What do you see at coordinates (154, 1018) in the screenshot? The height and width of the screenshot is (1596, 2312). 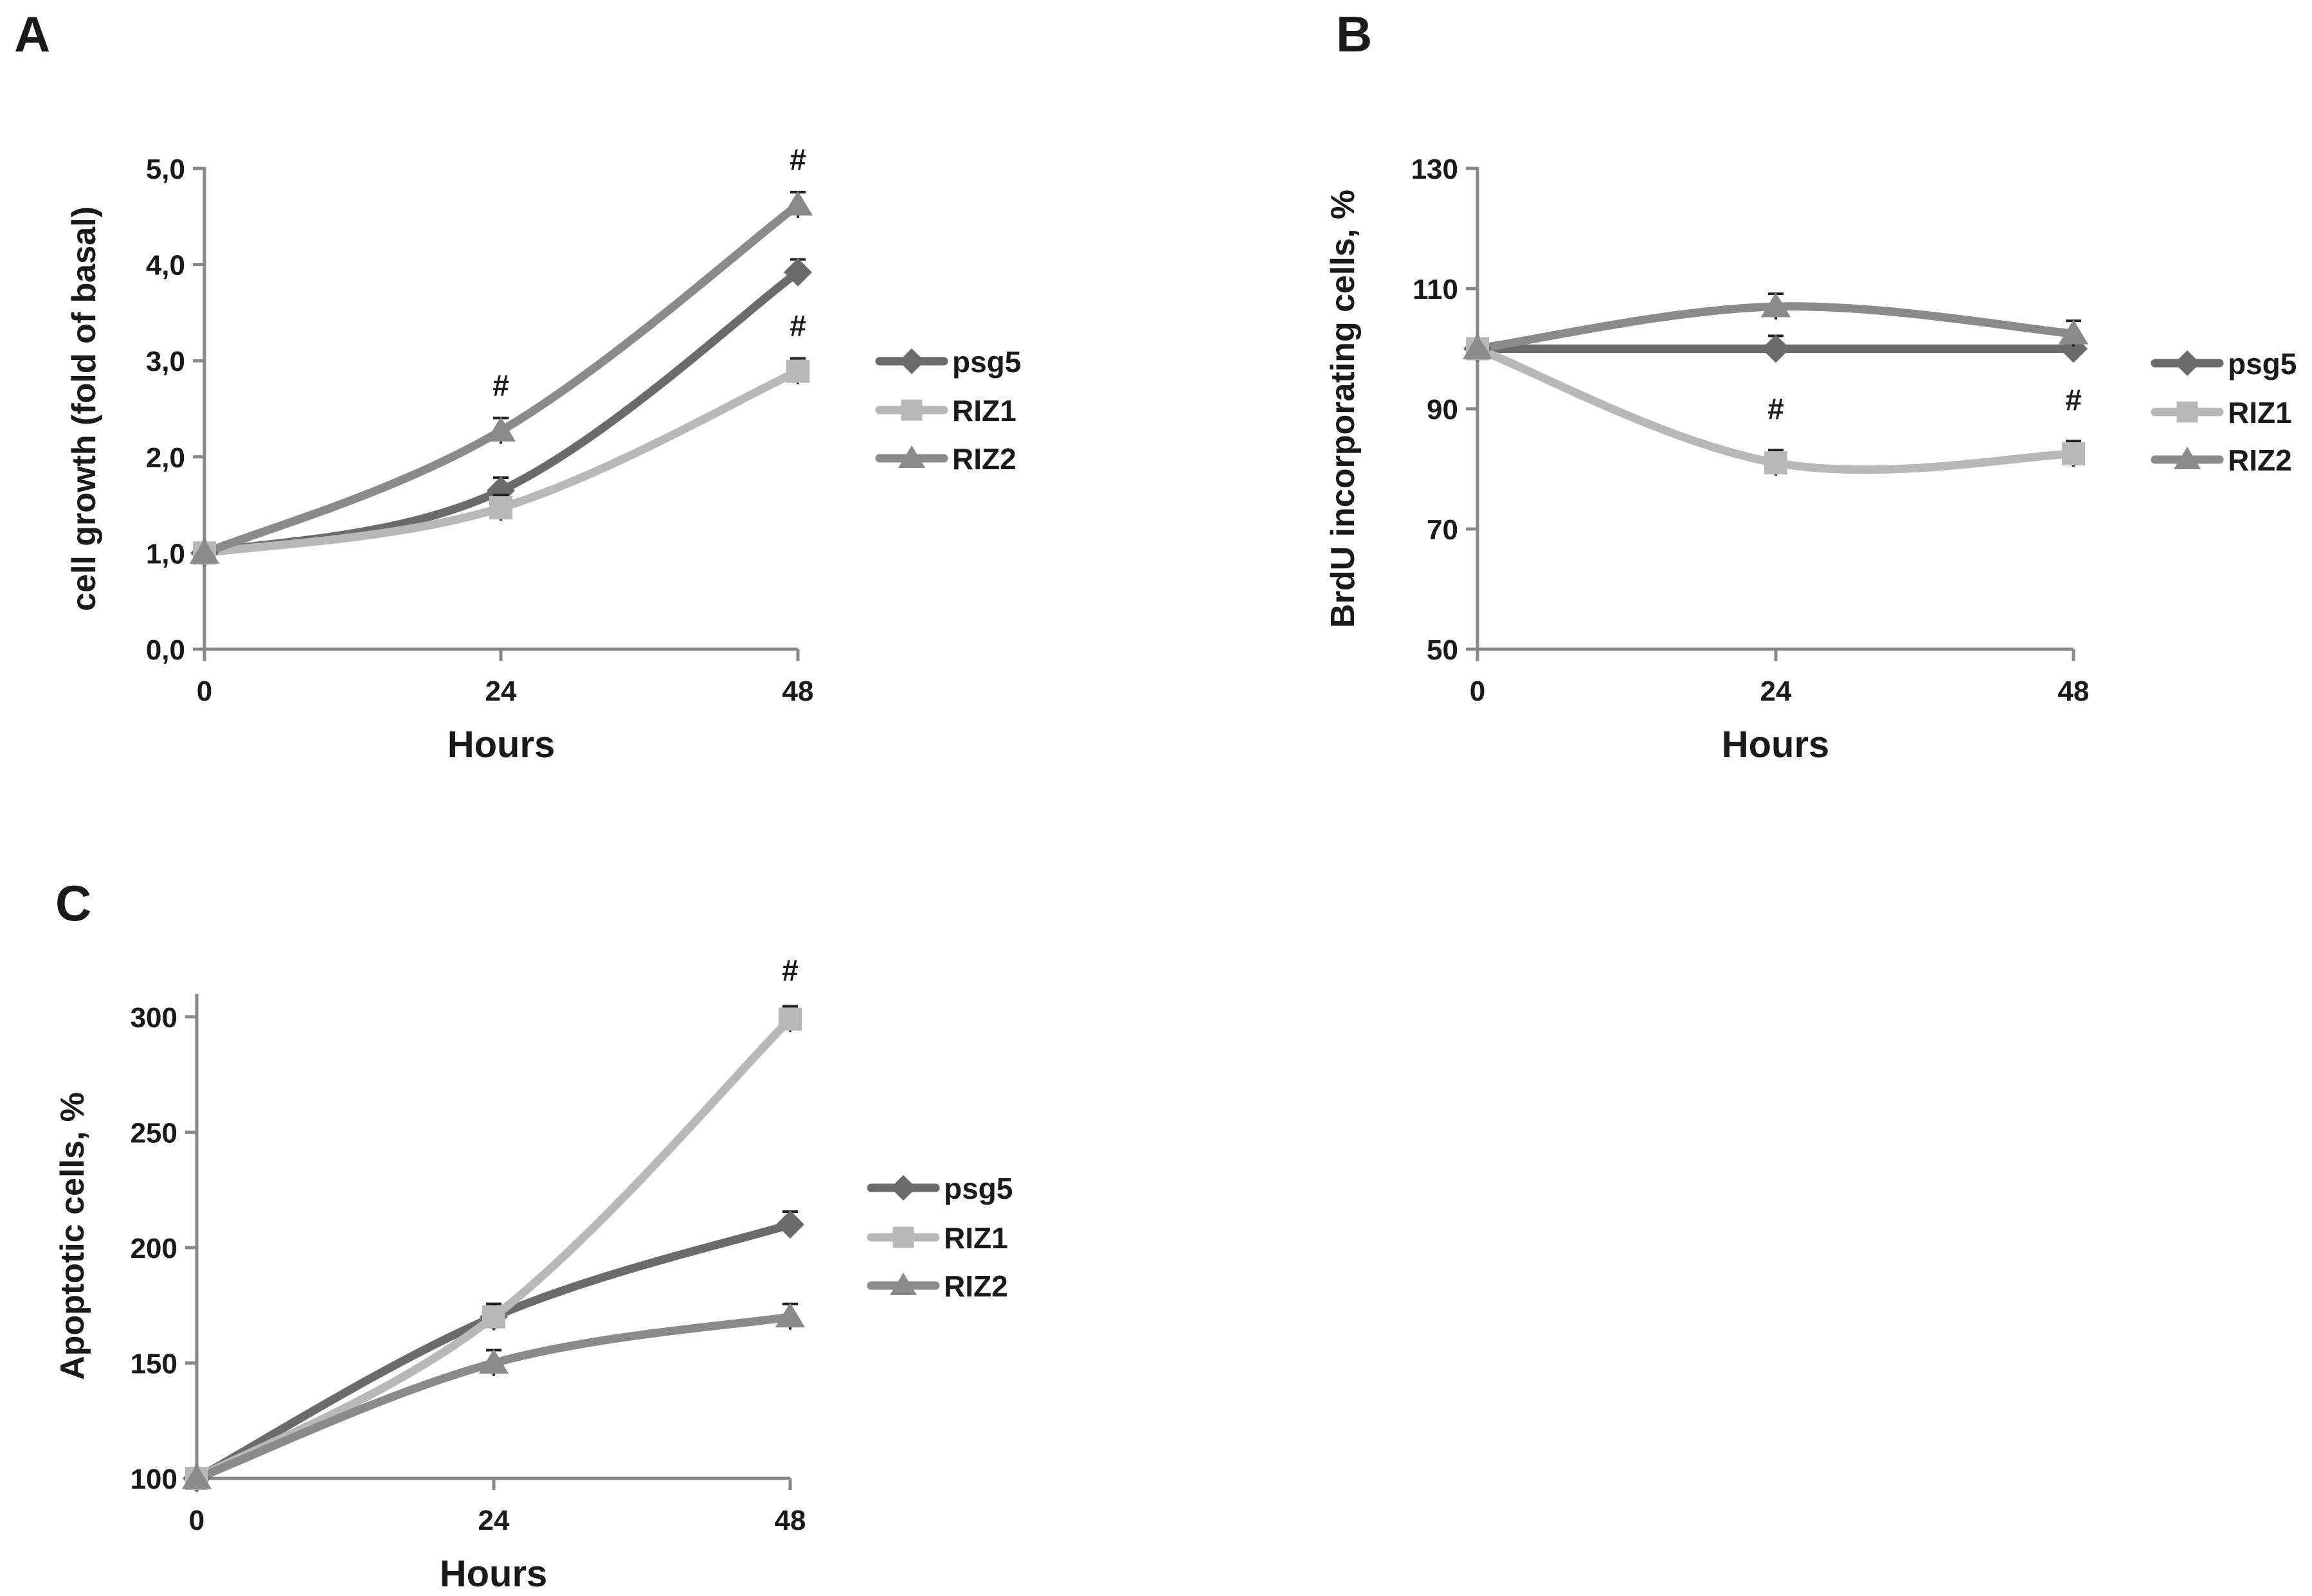 I see `y-tick-label: 300` at bounding box center [154, 1018].